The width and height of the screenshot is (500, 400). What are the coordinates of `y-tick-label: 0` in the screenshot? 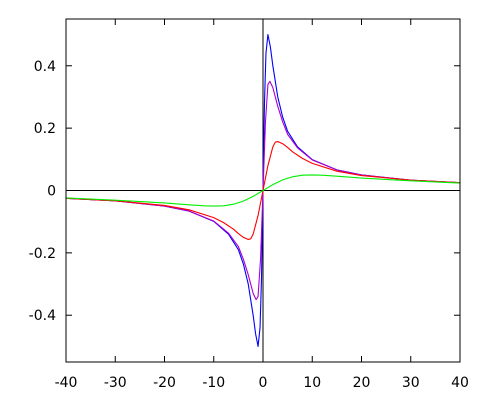 It's located at (51, 192).